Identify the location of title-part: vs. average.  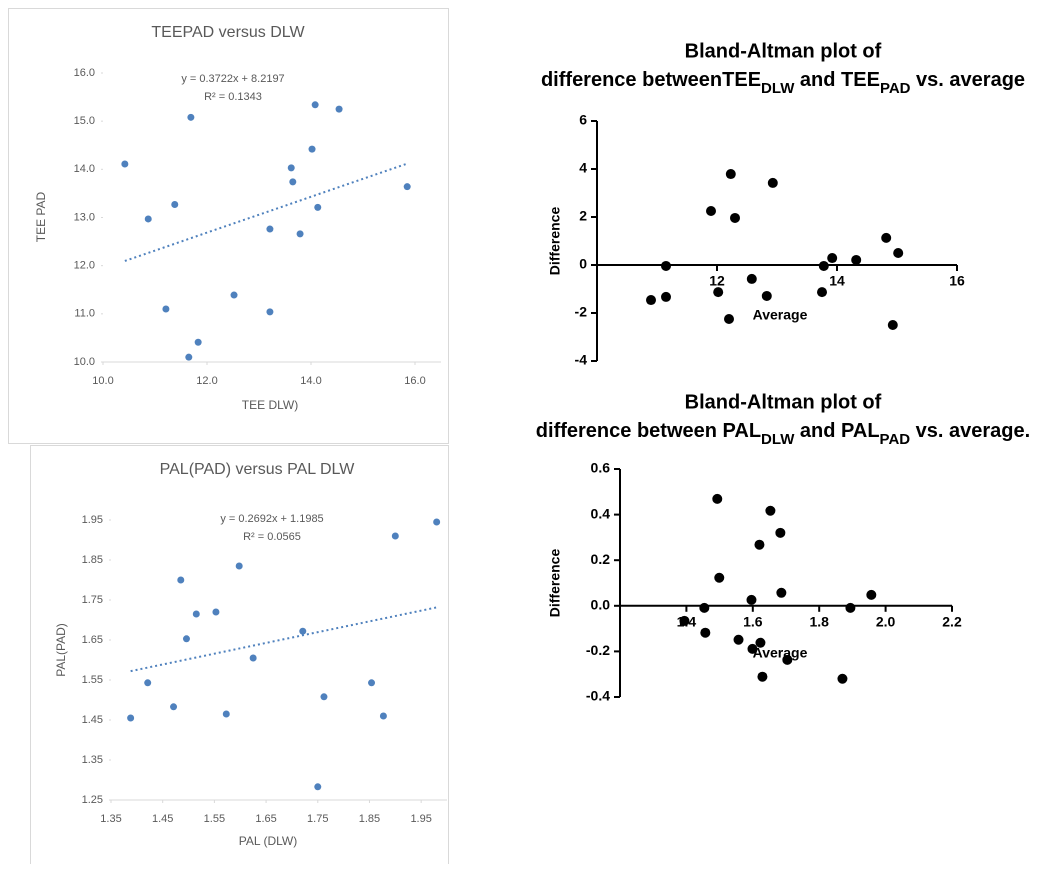
(968, 80).